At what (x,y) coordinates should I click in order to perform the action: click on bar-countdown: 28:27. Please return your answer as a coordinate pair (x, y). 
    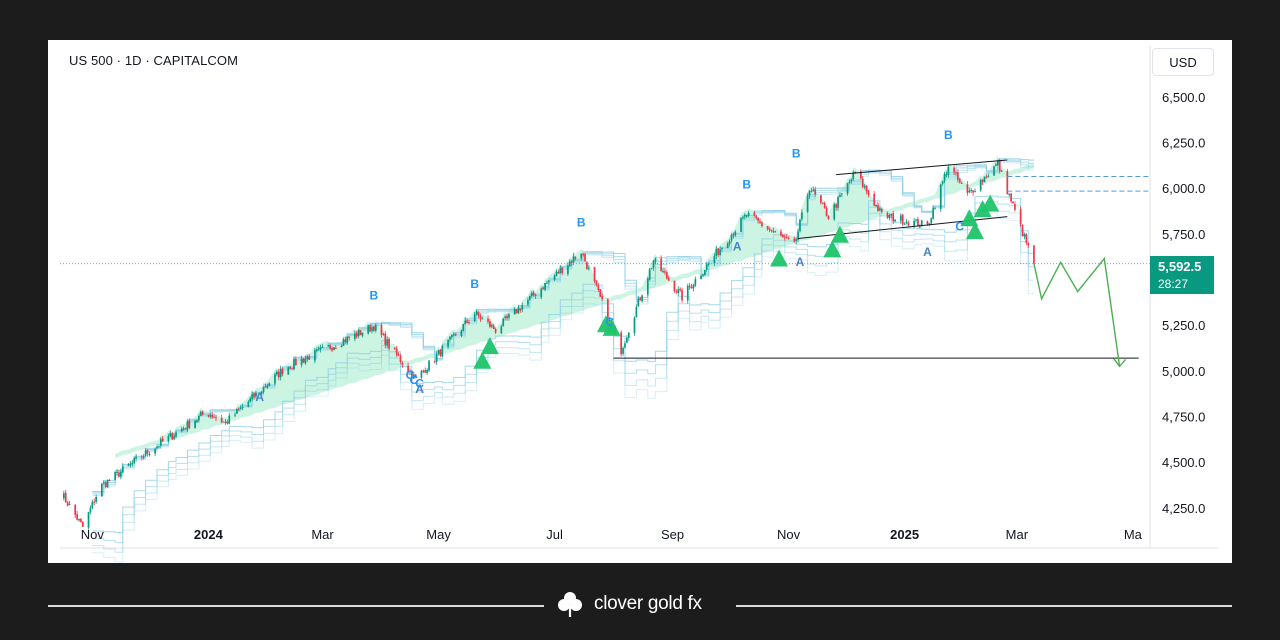
    Looking at the image, I should click on (1173, 284).